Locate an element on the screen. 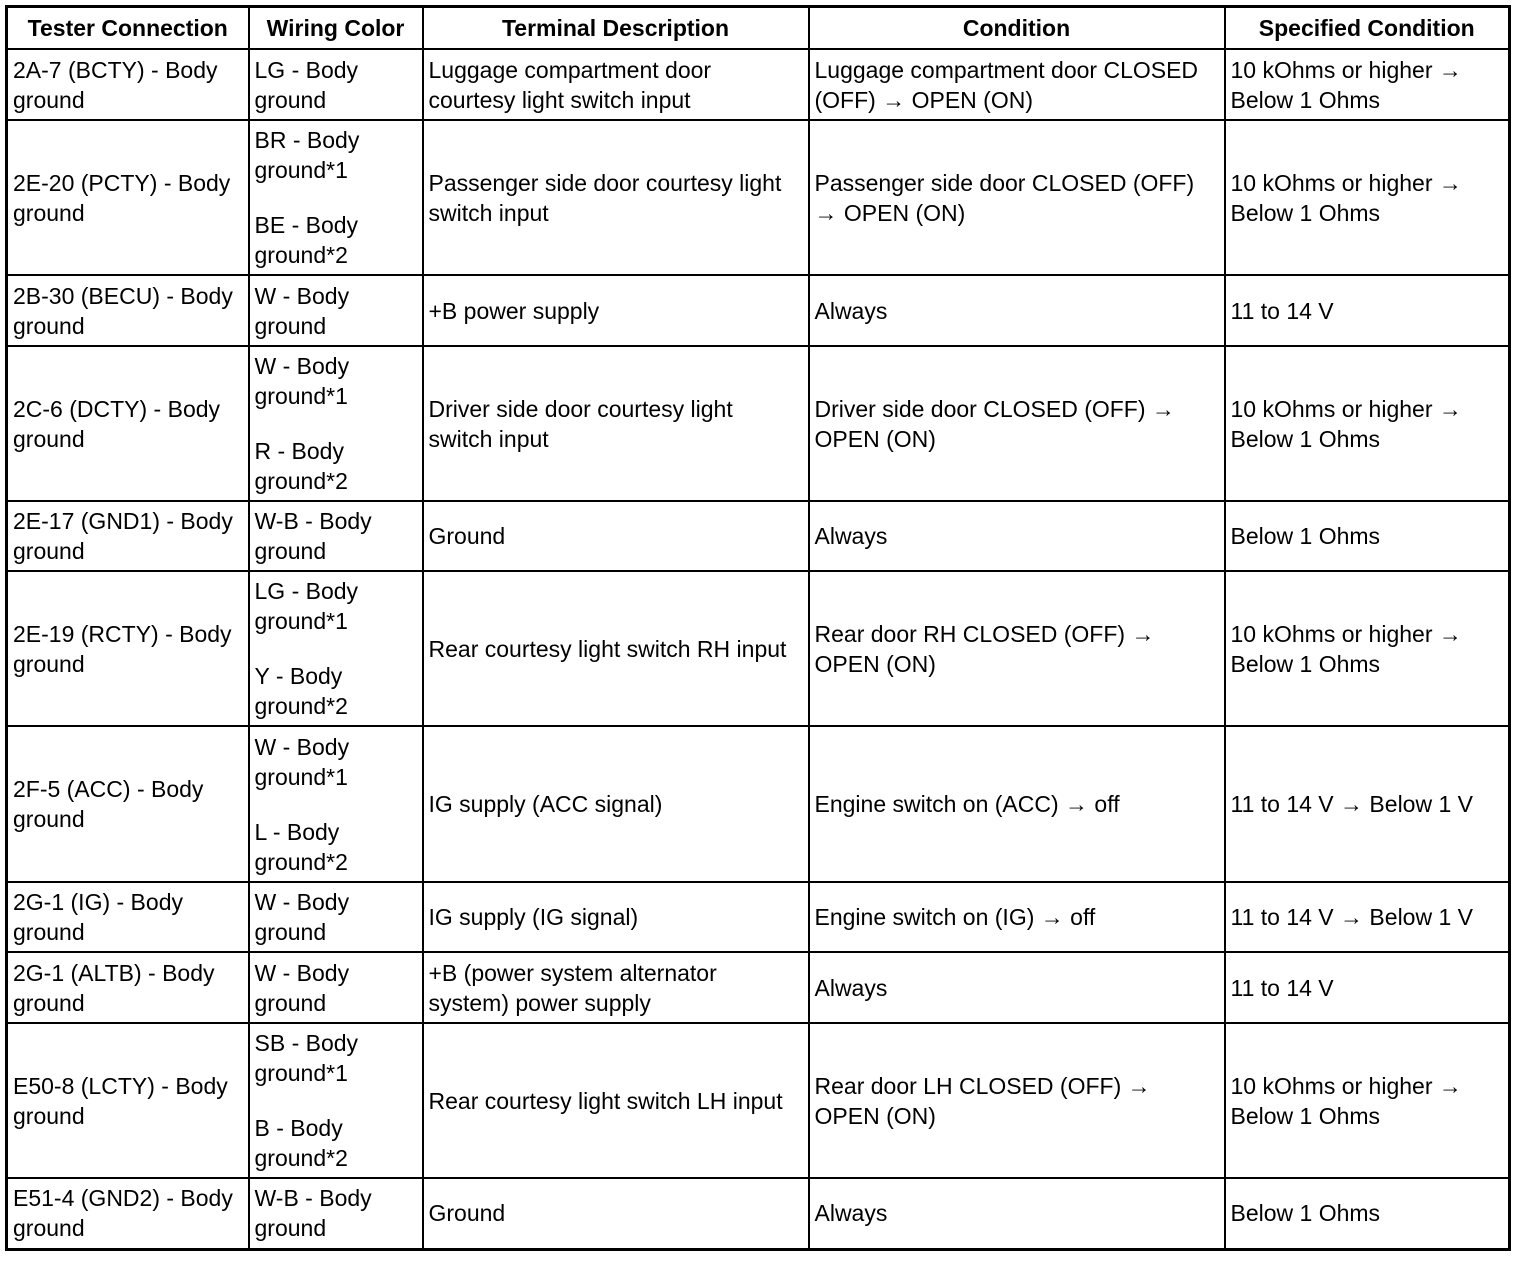  tester-connection-cell: E50-8 (LCTY) - Body ground is located at coordinates (127, 1100).